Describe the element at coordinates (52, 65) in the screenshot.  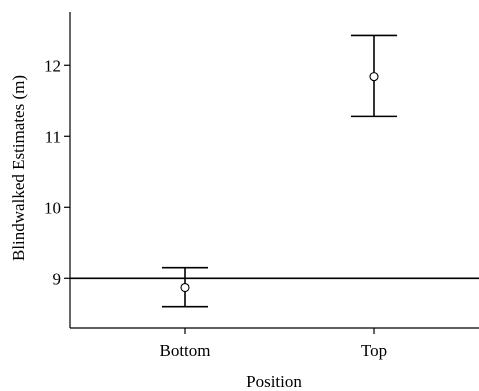
I see `y-tick-label: 12` at that location.